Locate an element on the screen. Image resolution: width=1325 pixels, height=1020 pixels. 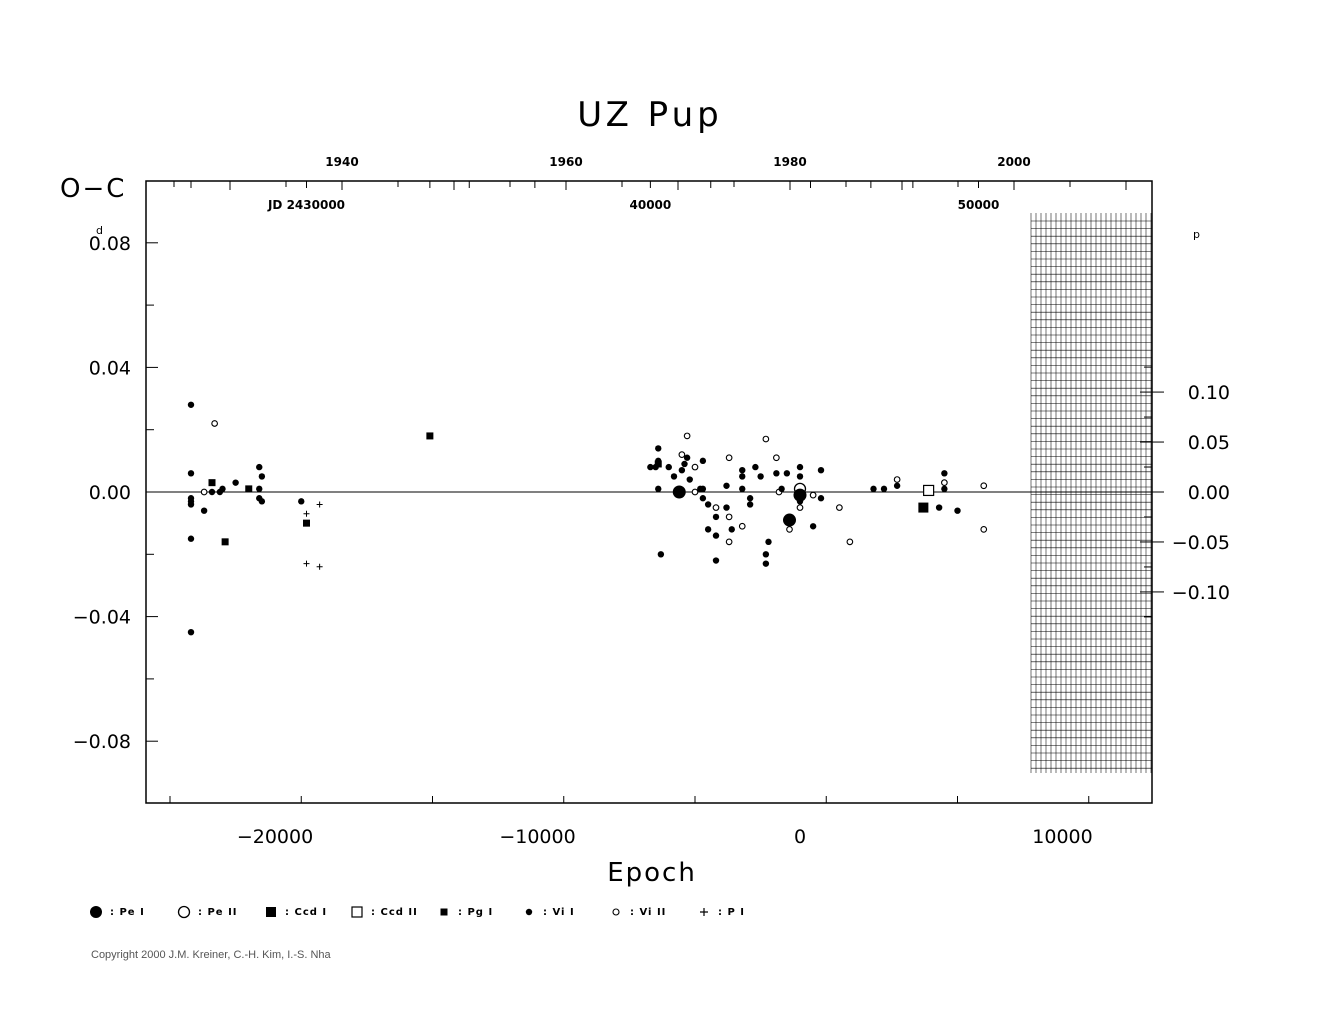
x-tick-label: 0 is located at coordinates (800, 837).